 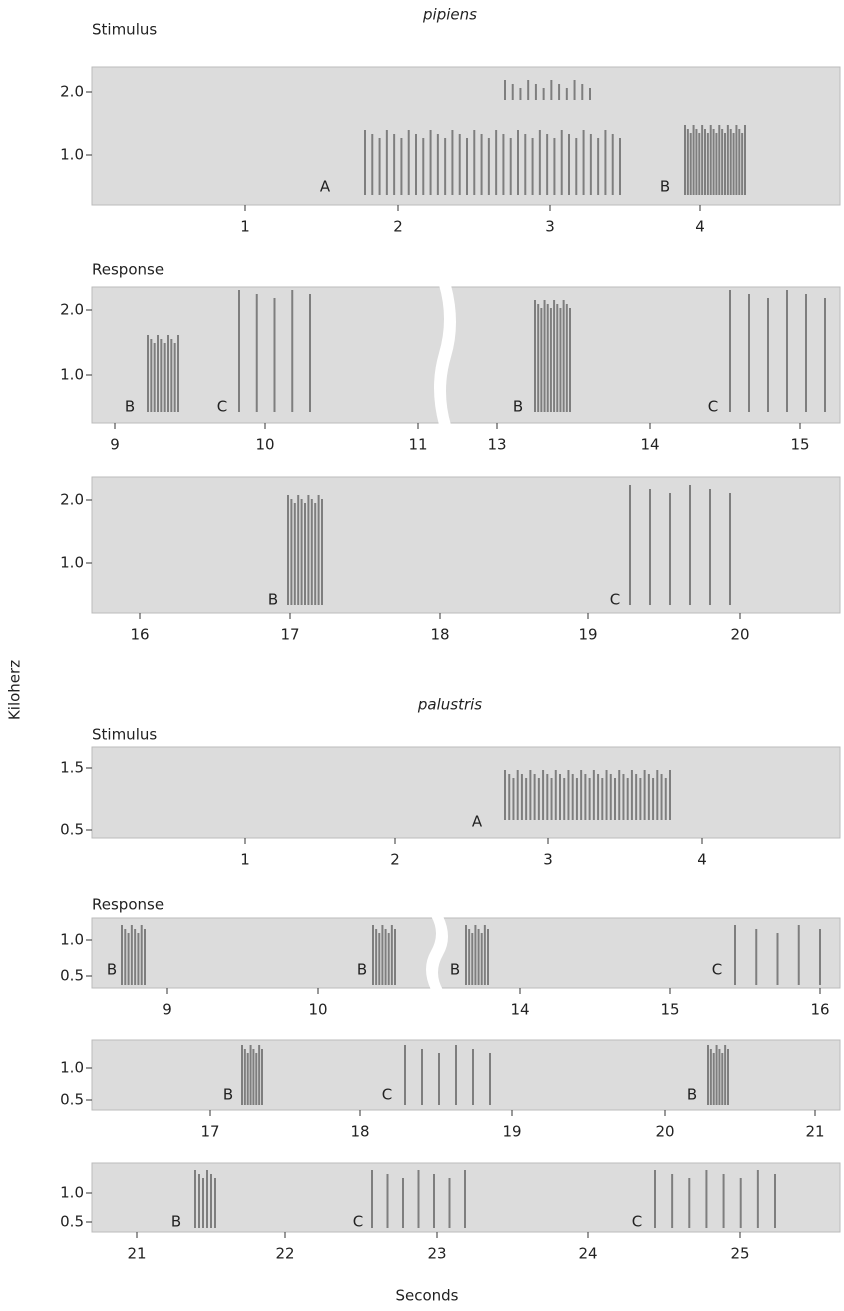 What do you see at coordinates (739, 1254) in the screenshot?
I see `x-tick-label: 25` at bounding box center [739, 1254].